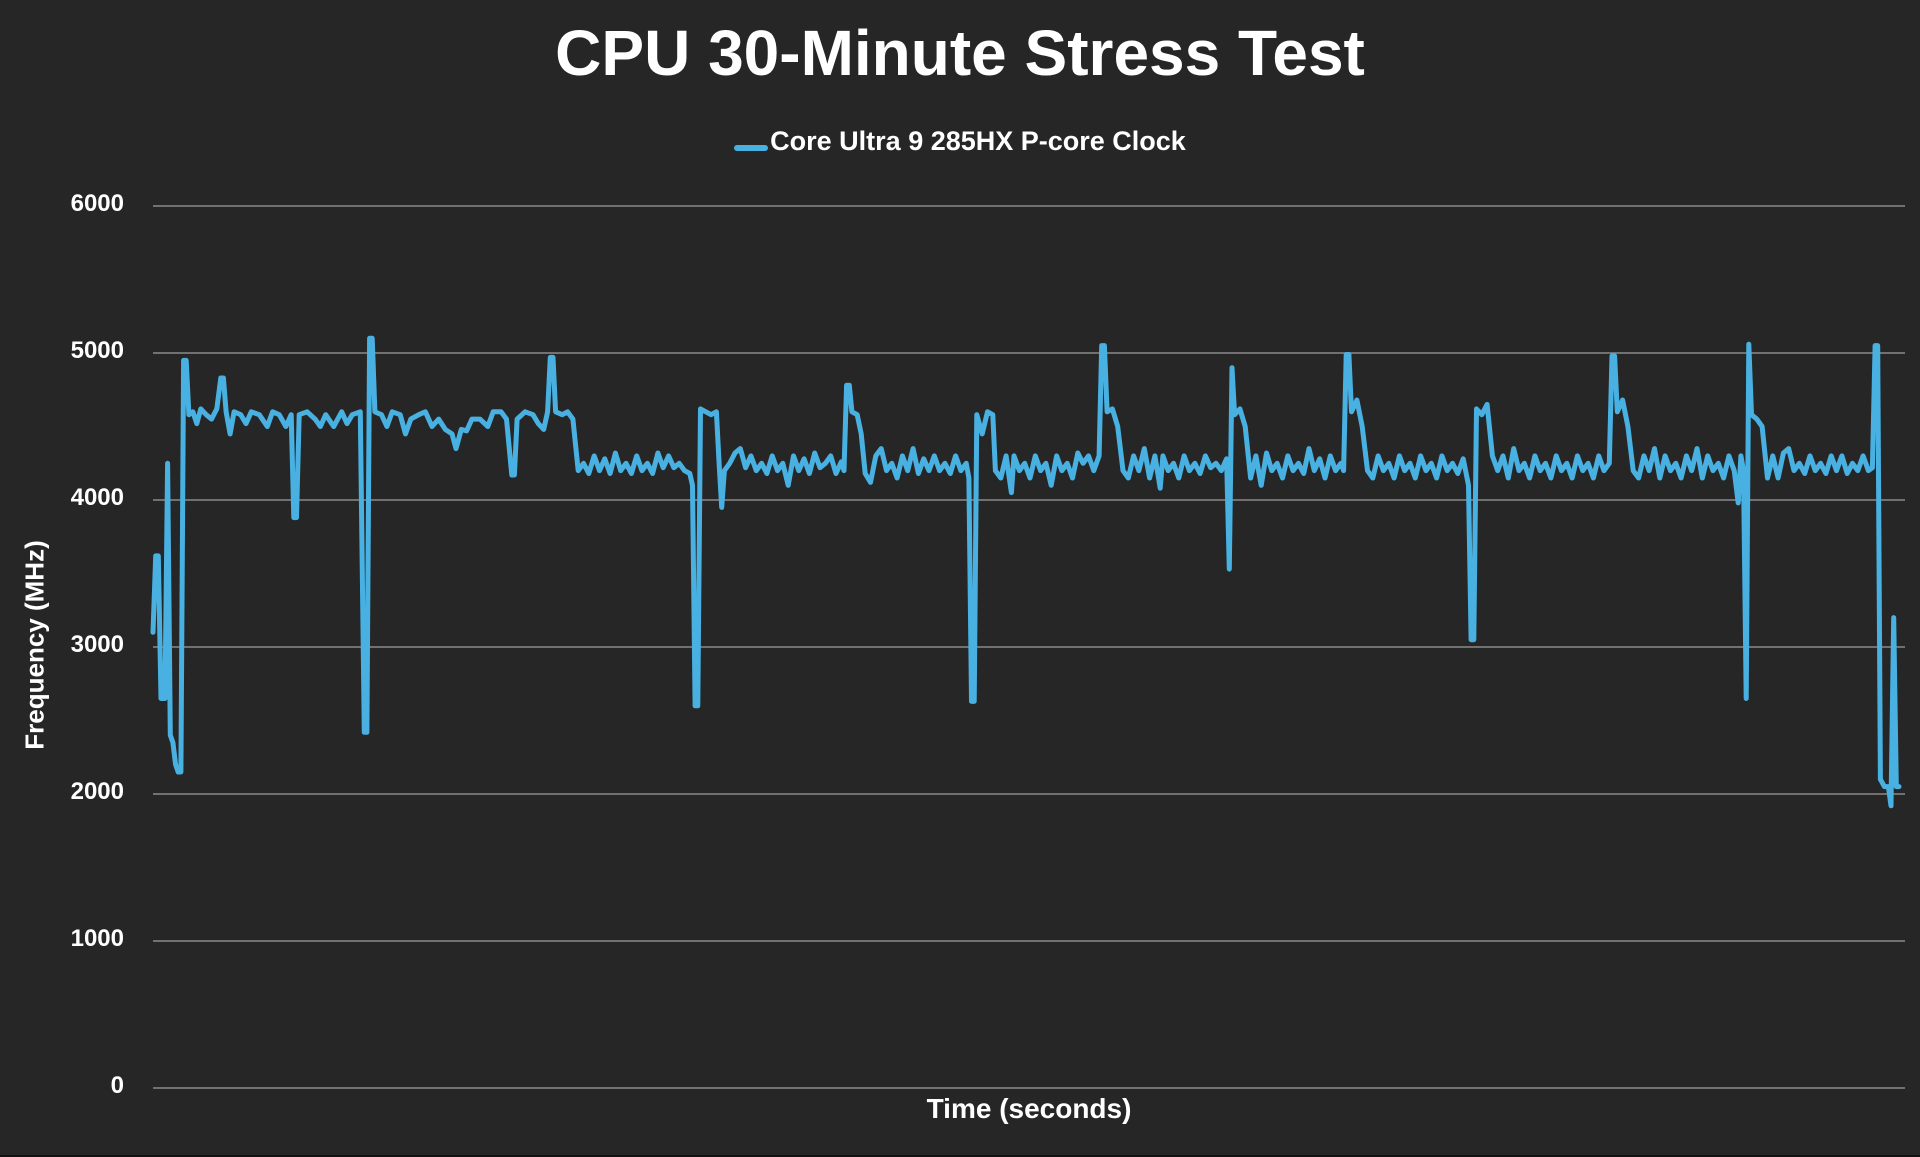 This screenshot has width=1920, height=1157. What do you see at coordinates (751, 147) in the screenshot?
I see `legend-swatch-icon` at bounding box center [751, 147].